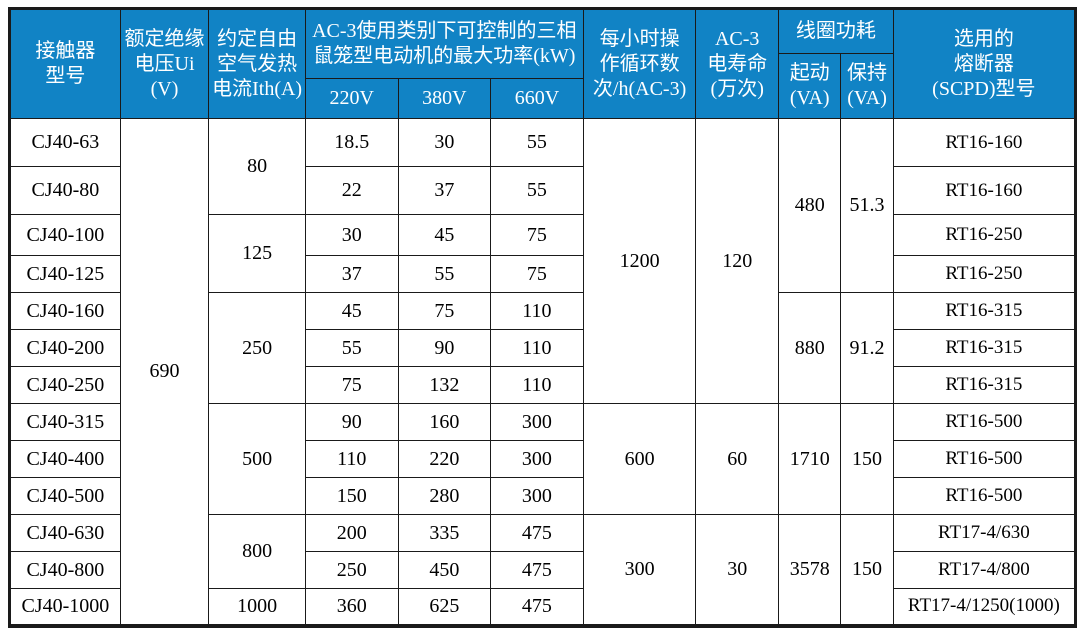 This screenshot has height=635, width=1085. I want to click on header-insulation-voltage: 额定绝缘 电压Ui (V), so click(164, 63).